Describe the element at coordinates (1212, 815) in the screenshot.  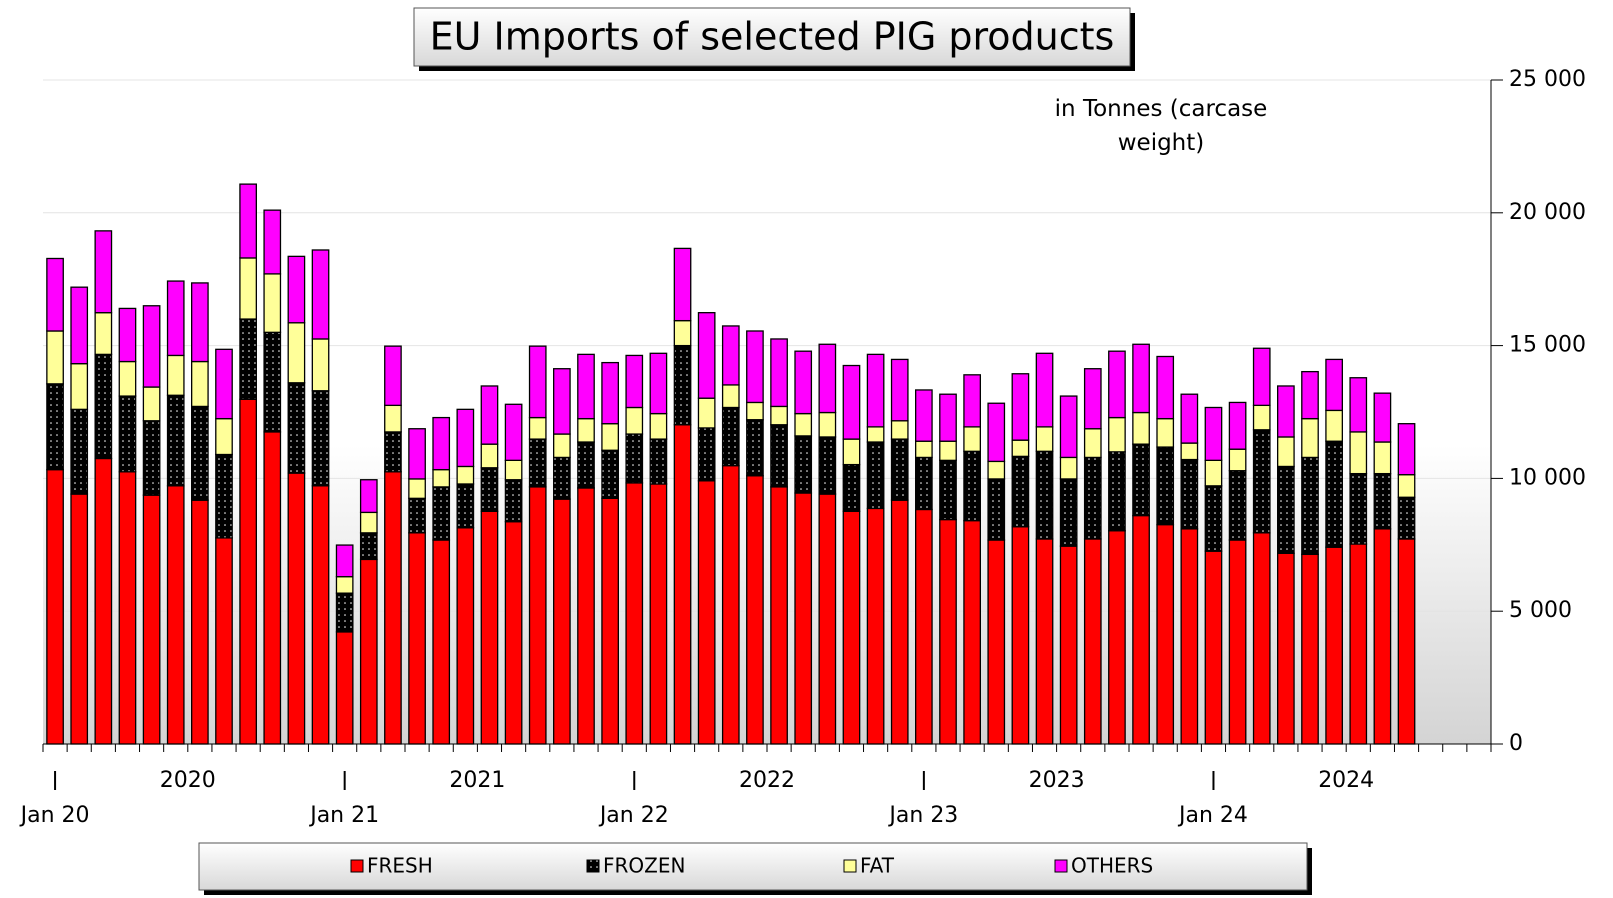
I see `x-period-label: Jan 24` at that location.